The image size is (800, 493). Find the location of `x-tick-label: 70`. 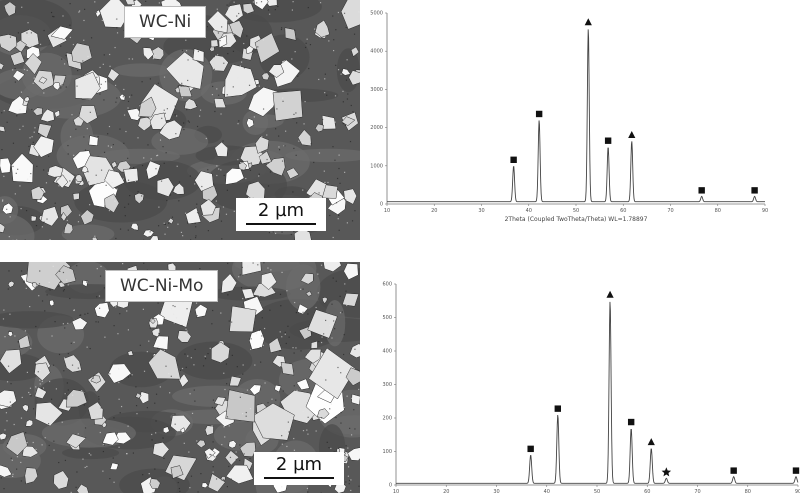

x-tick-label: 70 is located at coordinates (670, 211).